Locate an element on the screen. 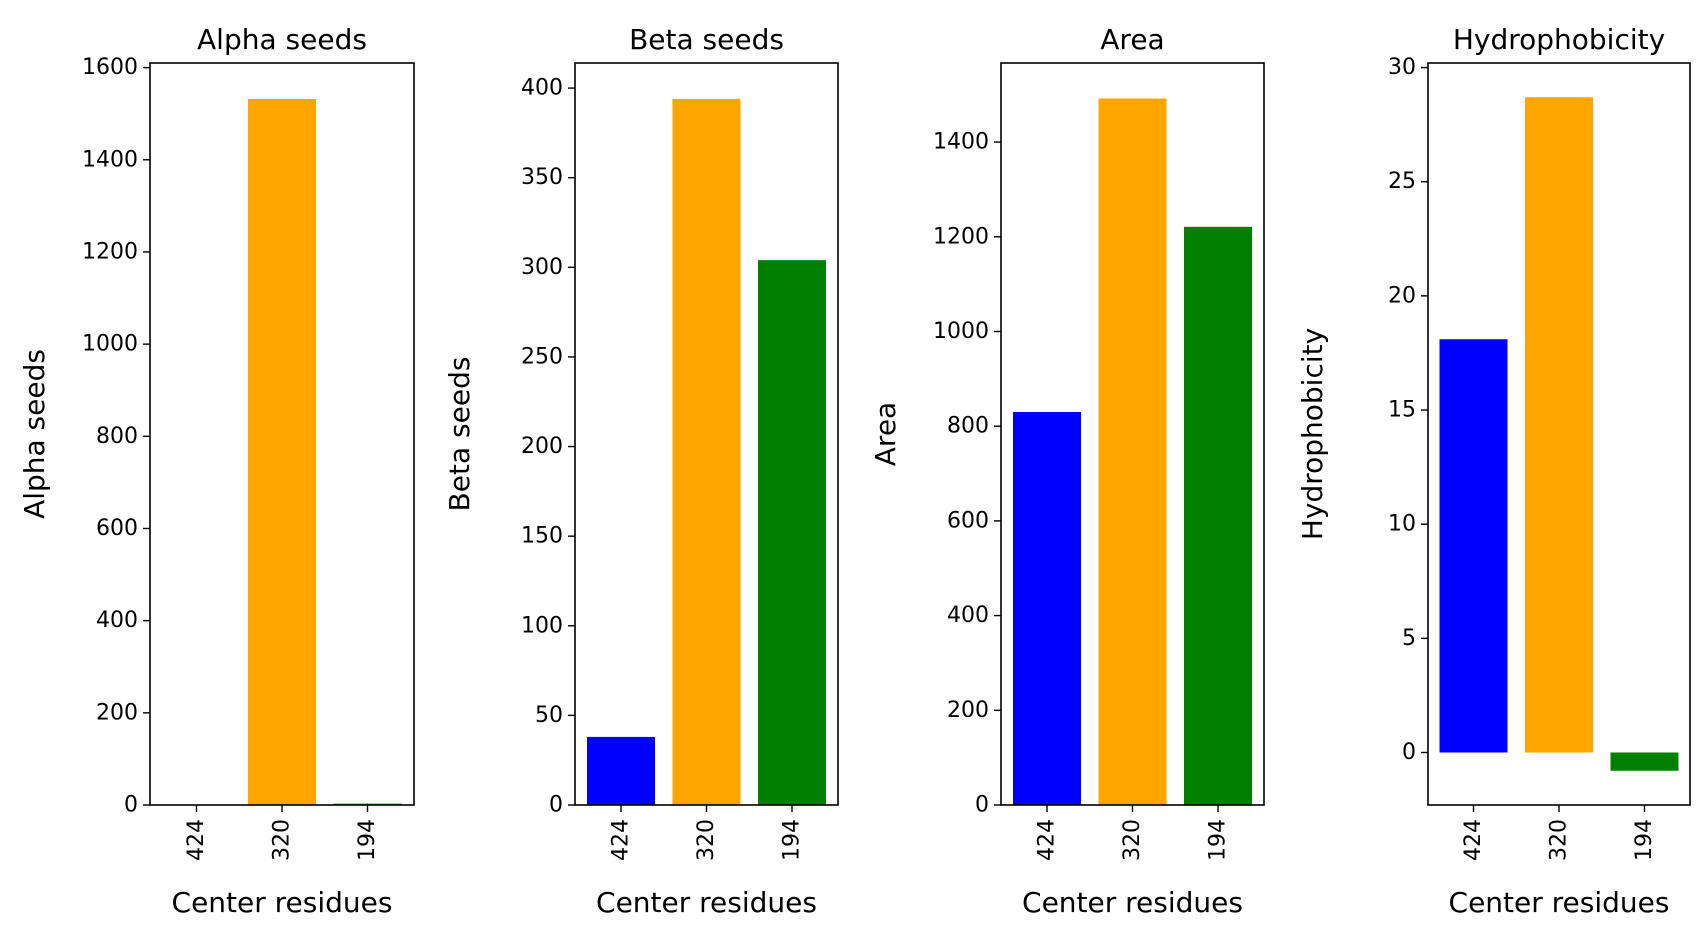  chart-title: Hydrophobicity is located at coordinates (1559, 39).